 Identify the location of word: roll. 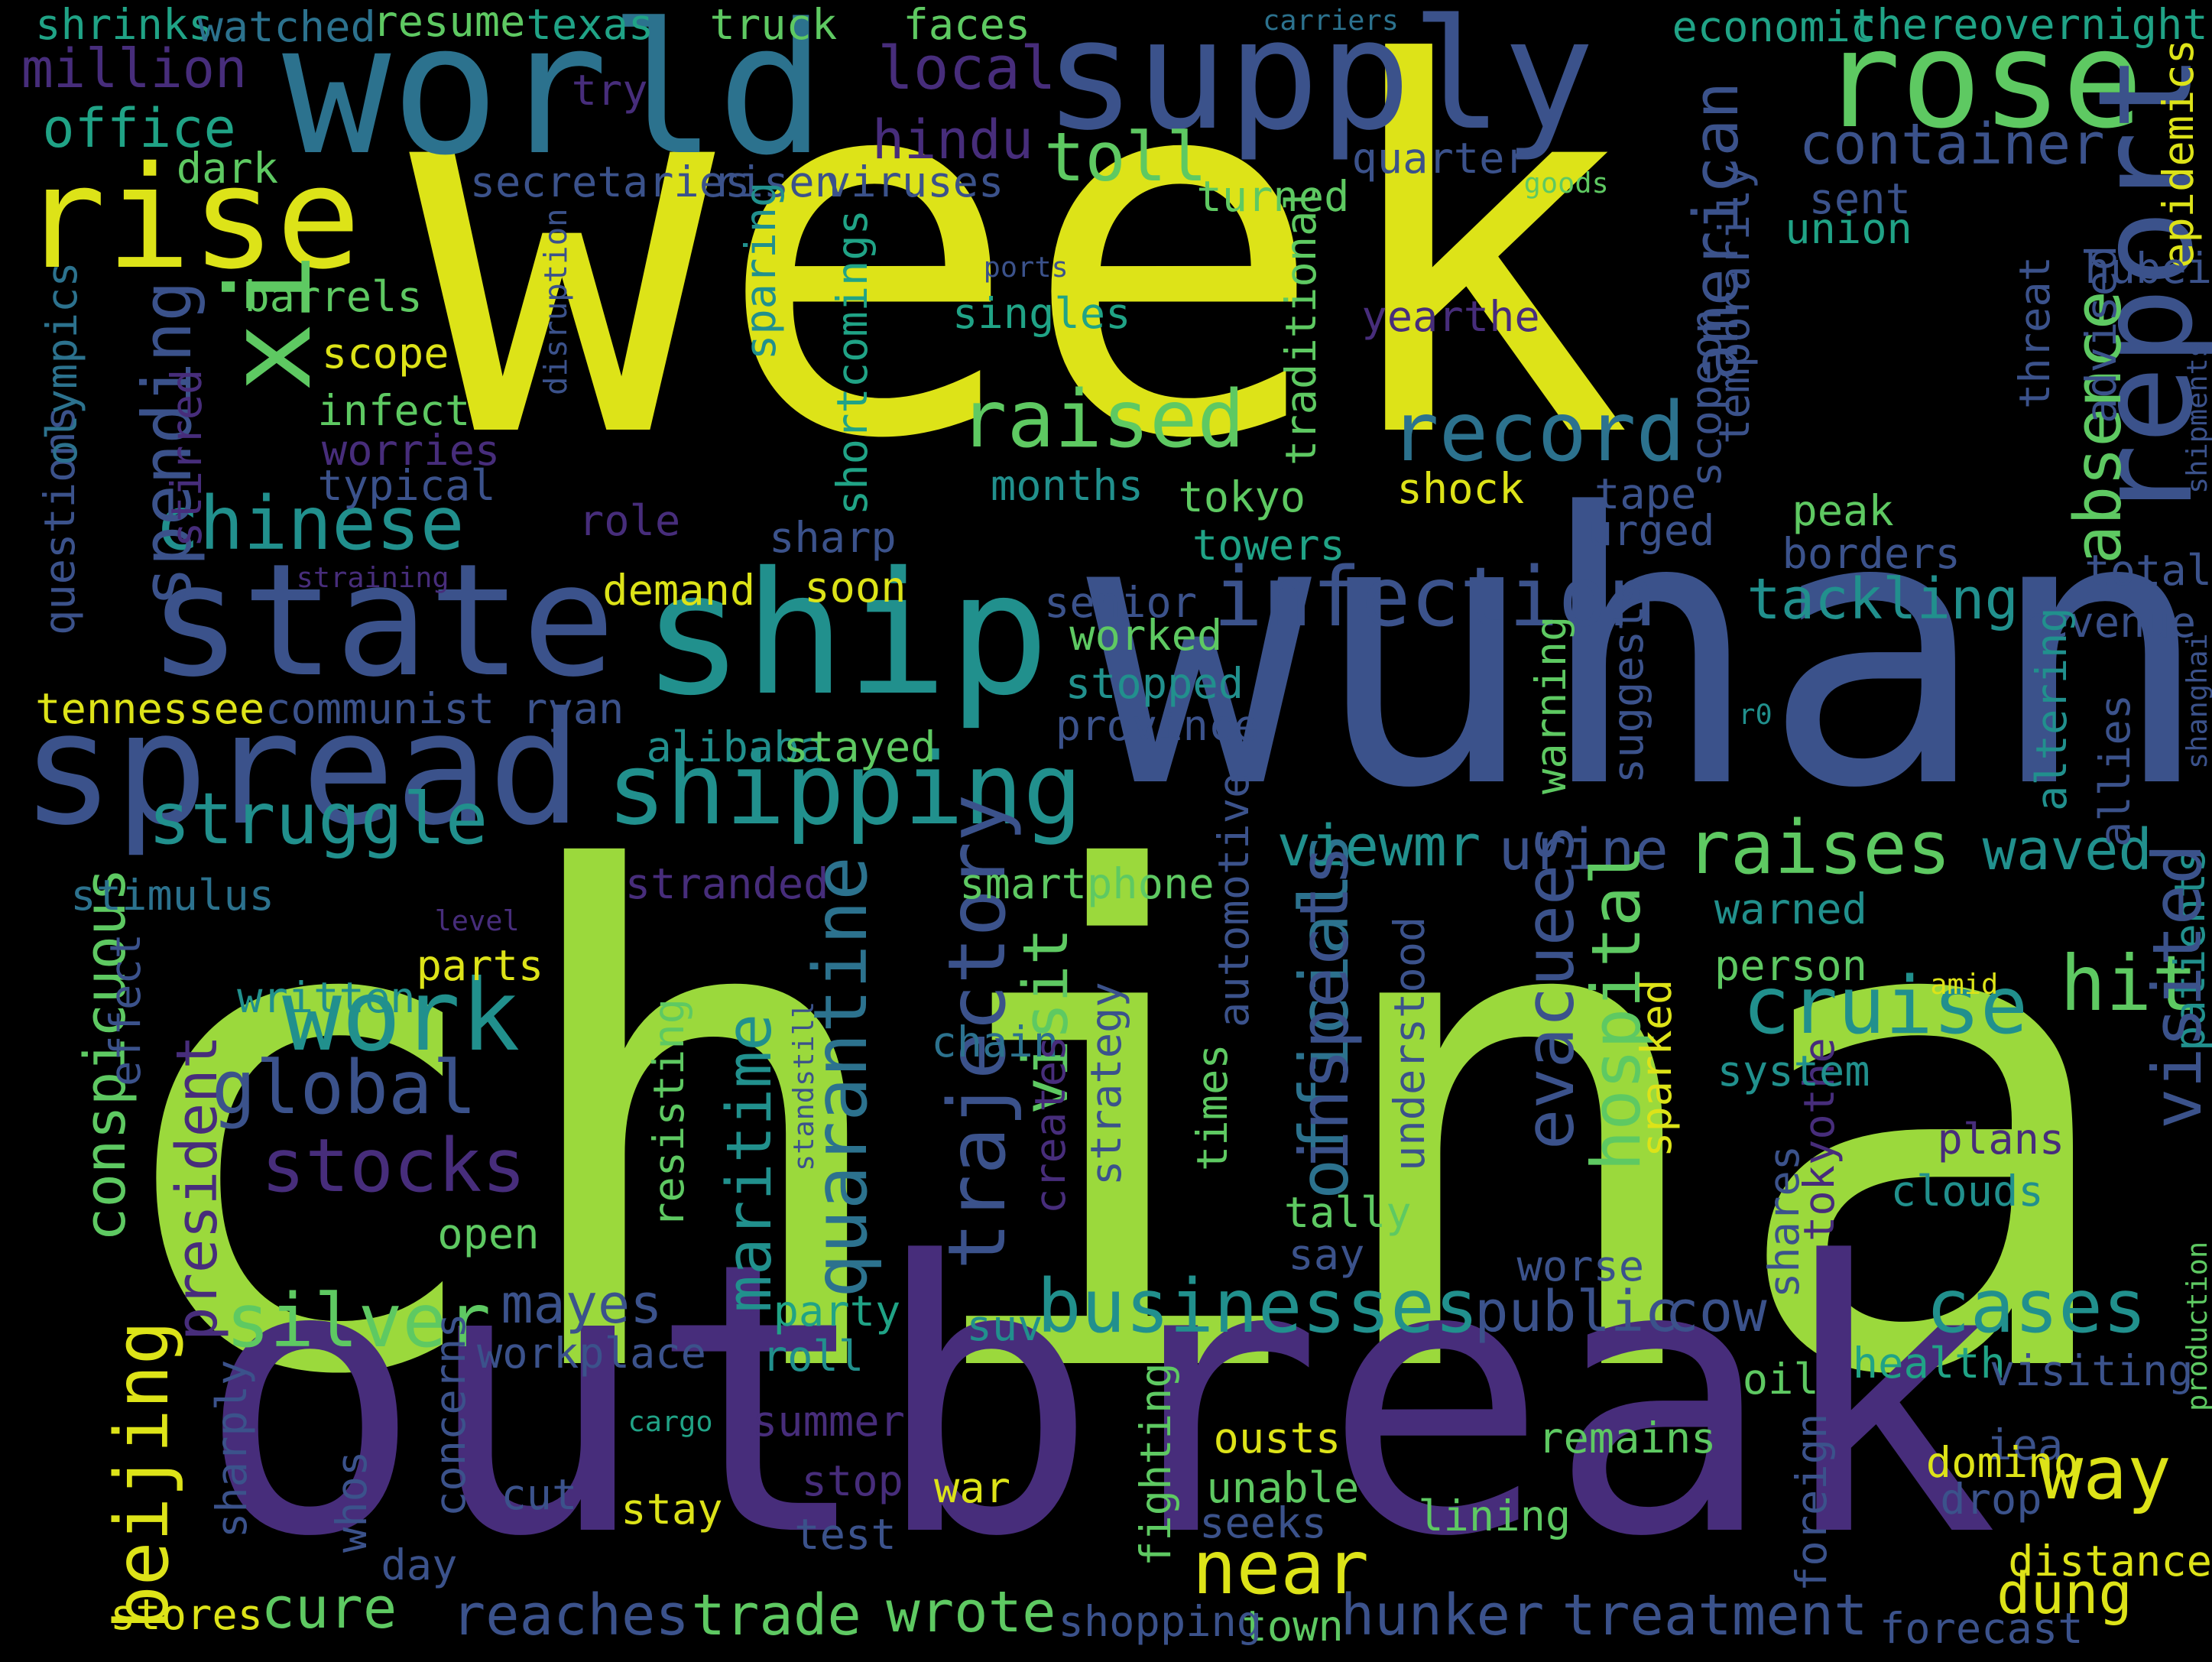
(812, 1357).